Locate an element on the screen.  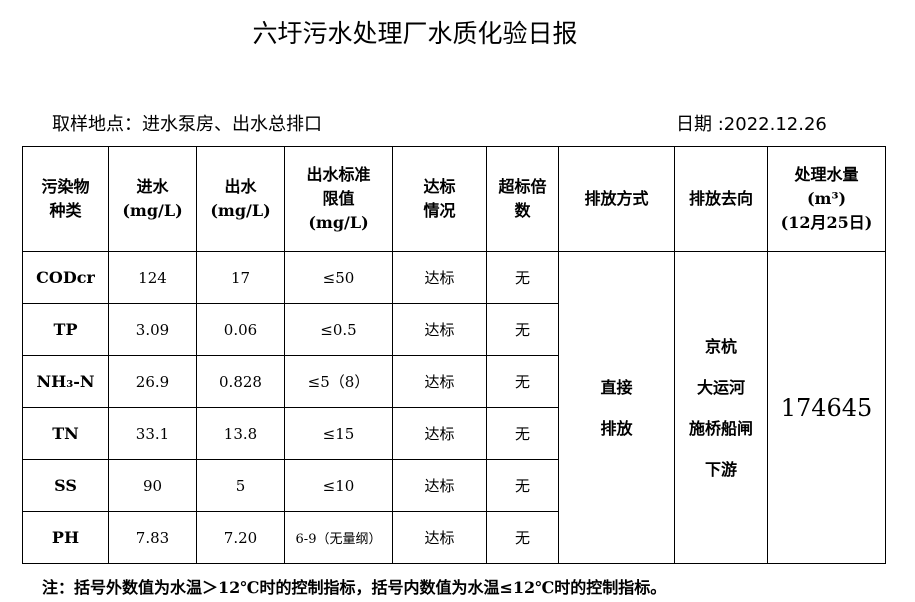
cell-limit: ≤50 is located at coordinates (338, 277).